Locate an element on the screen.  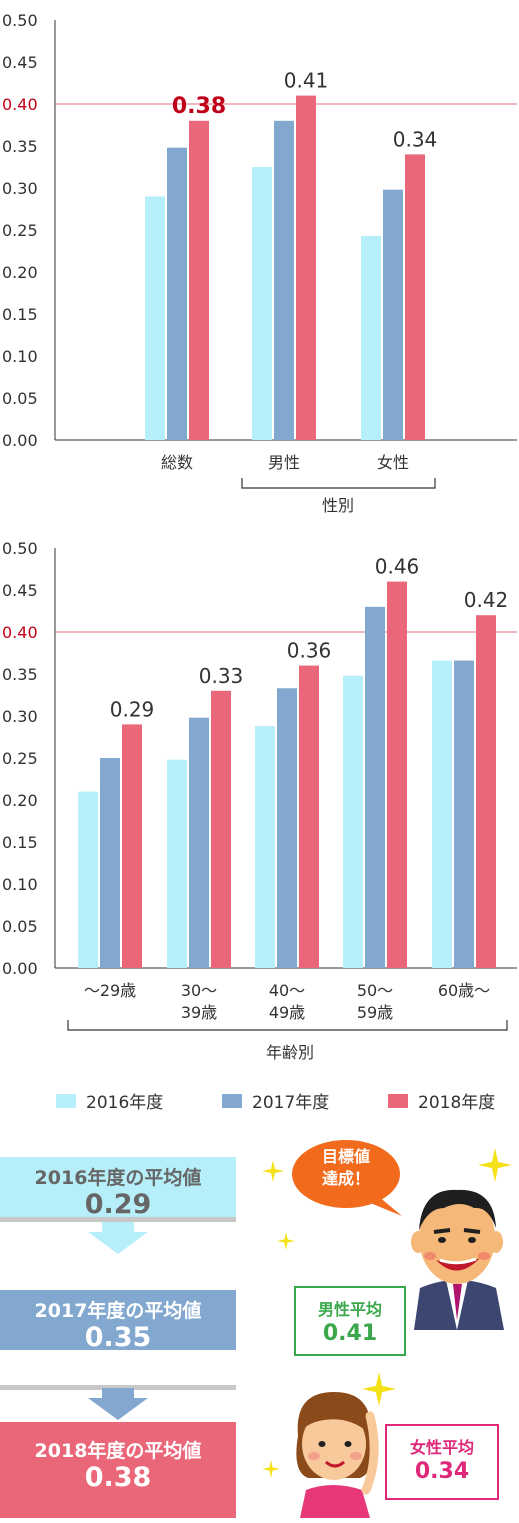
legend-label-2018: 2018年度 is located at coordinates (457, 1103).